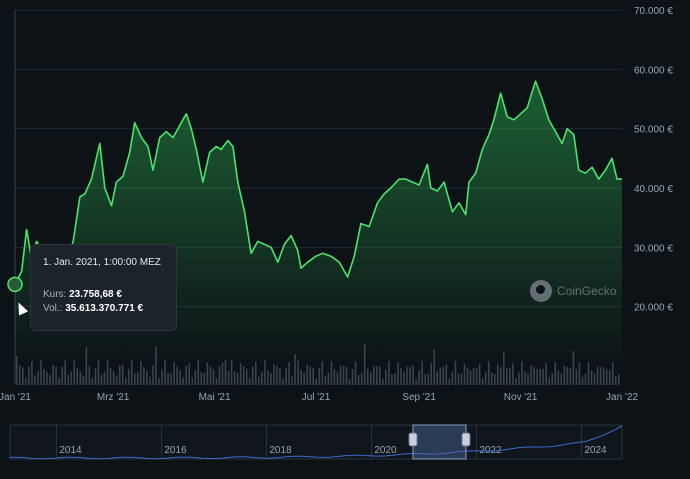 This screenshot has width=690, height=479. Describe the element at coordinates (385, 450) in the screenshot. I see `navigator-year-label: 2020` at that location.